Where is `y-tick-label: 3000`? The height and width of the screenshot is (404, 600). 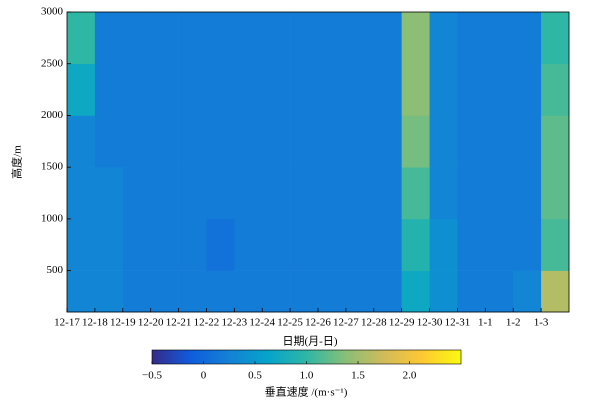
y-tick-label: 3000 is located at coordinates (52, 12).